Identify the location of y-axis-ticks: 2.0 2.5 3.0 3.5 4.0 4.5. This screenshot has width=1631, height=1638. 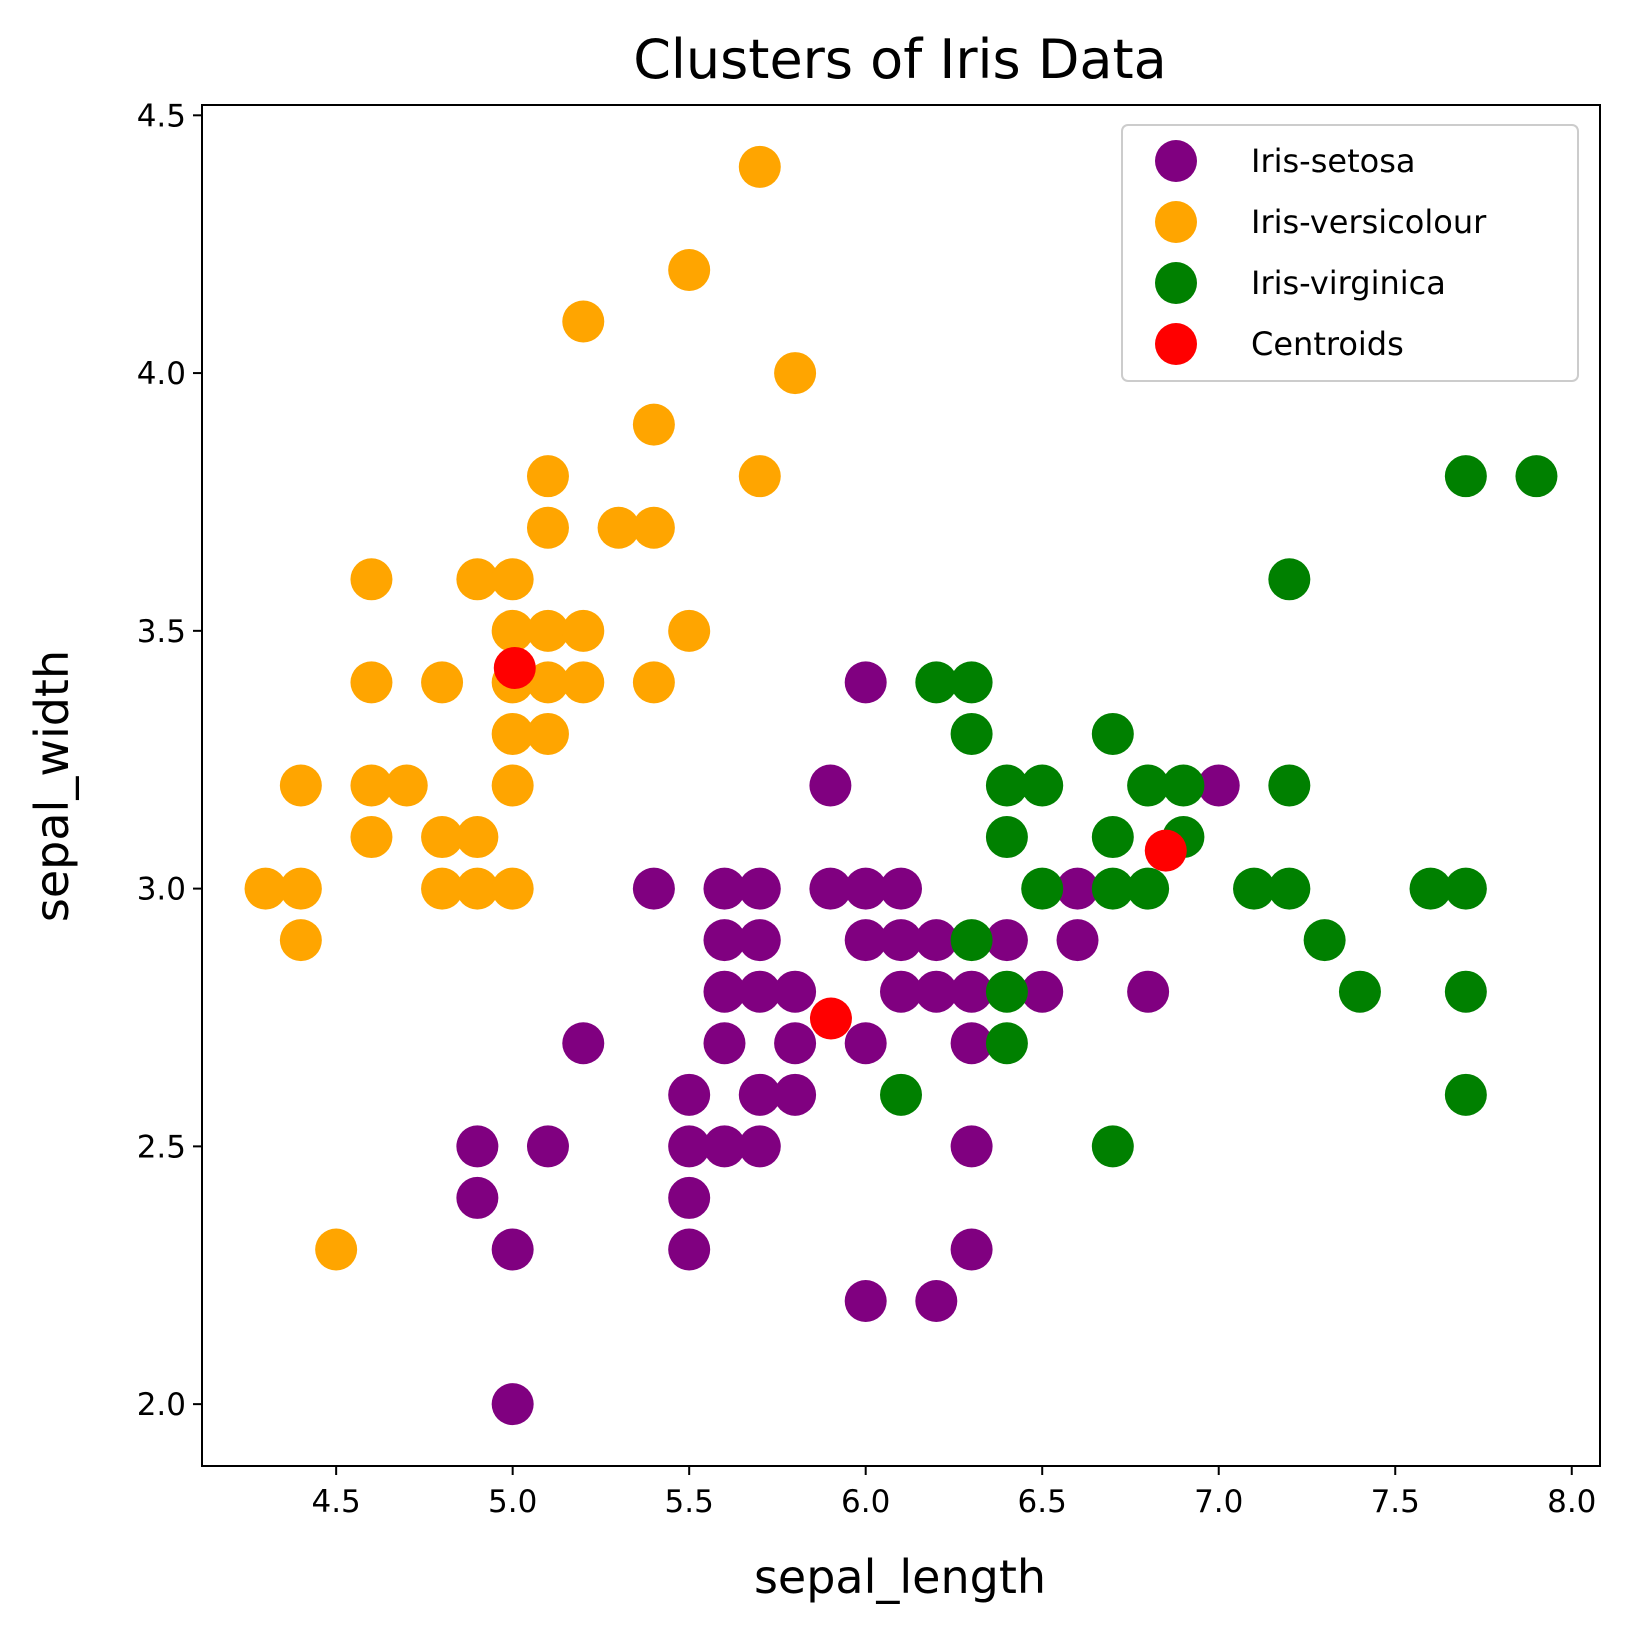
(169, 760).